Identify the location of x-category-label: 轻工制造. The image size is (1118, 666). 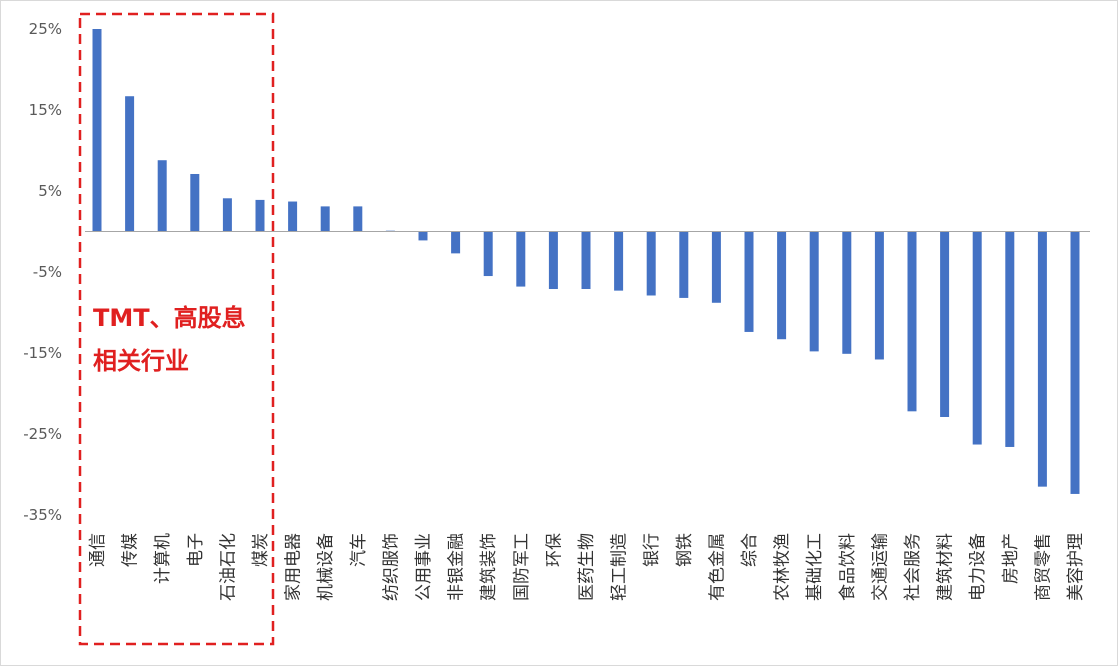
(620, 567).